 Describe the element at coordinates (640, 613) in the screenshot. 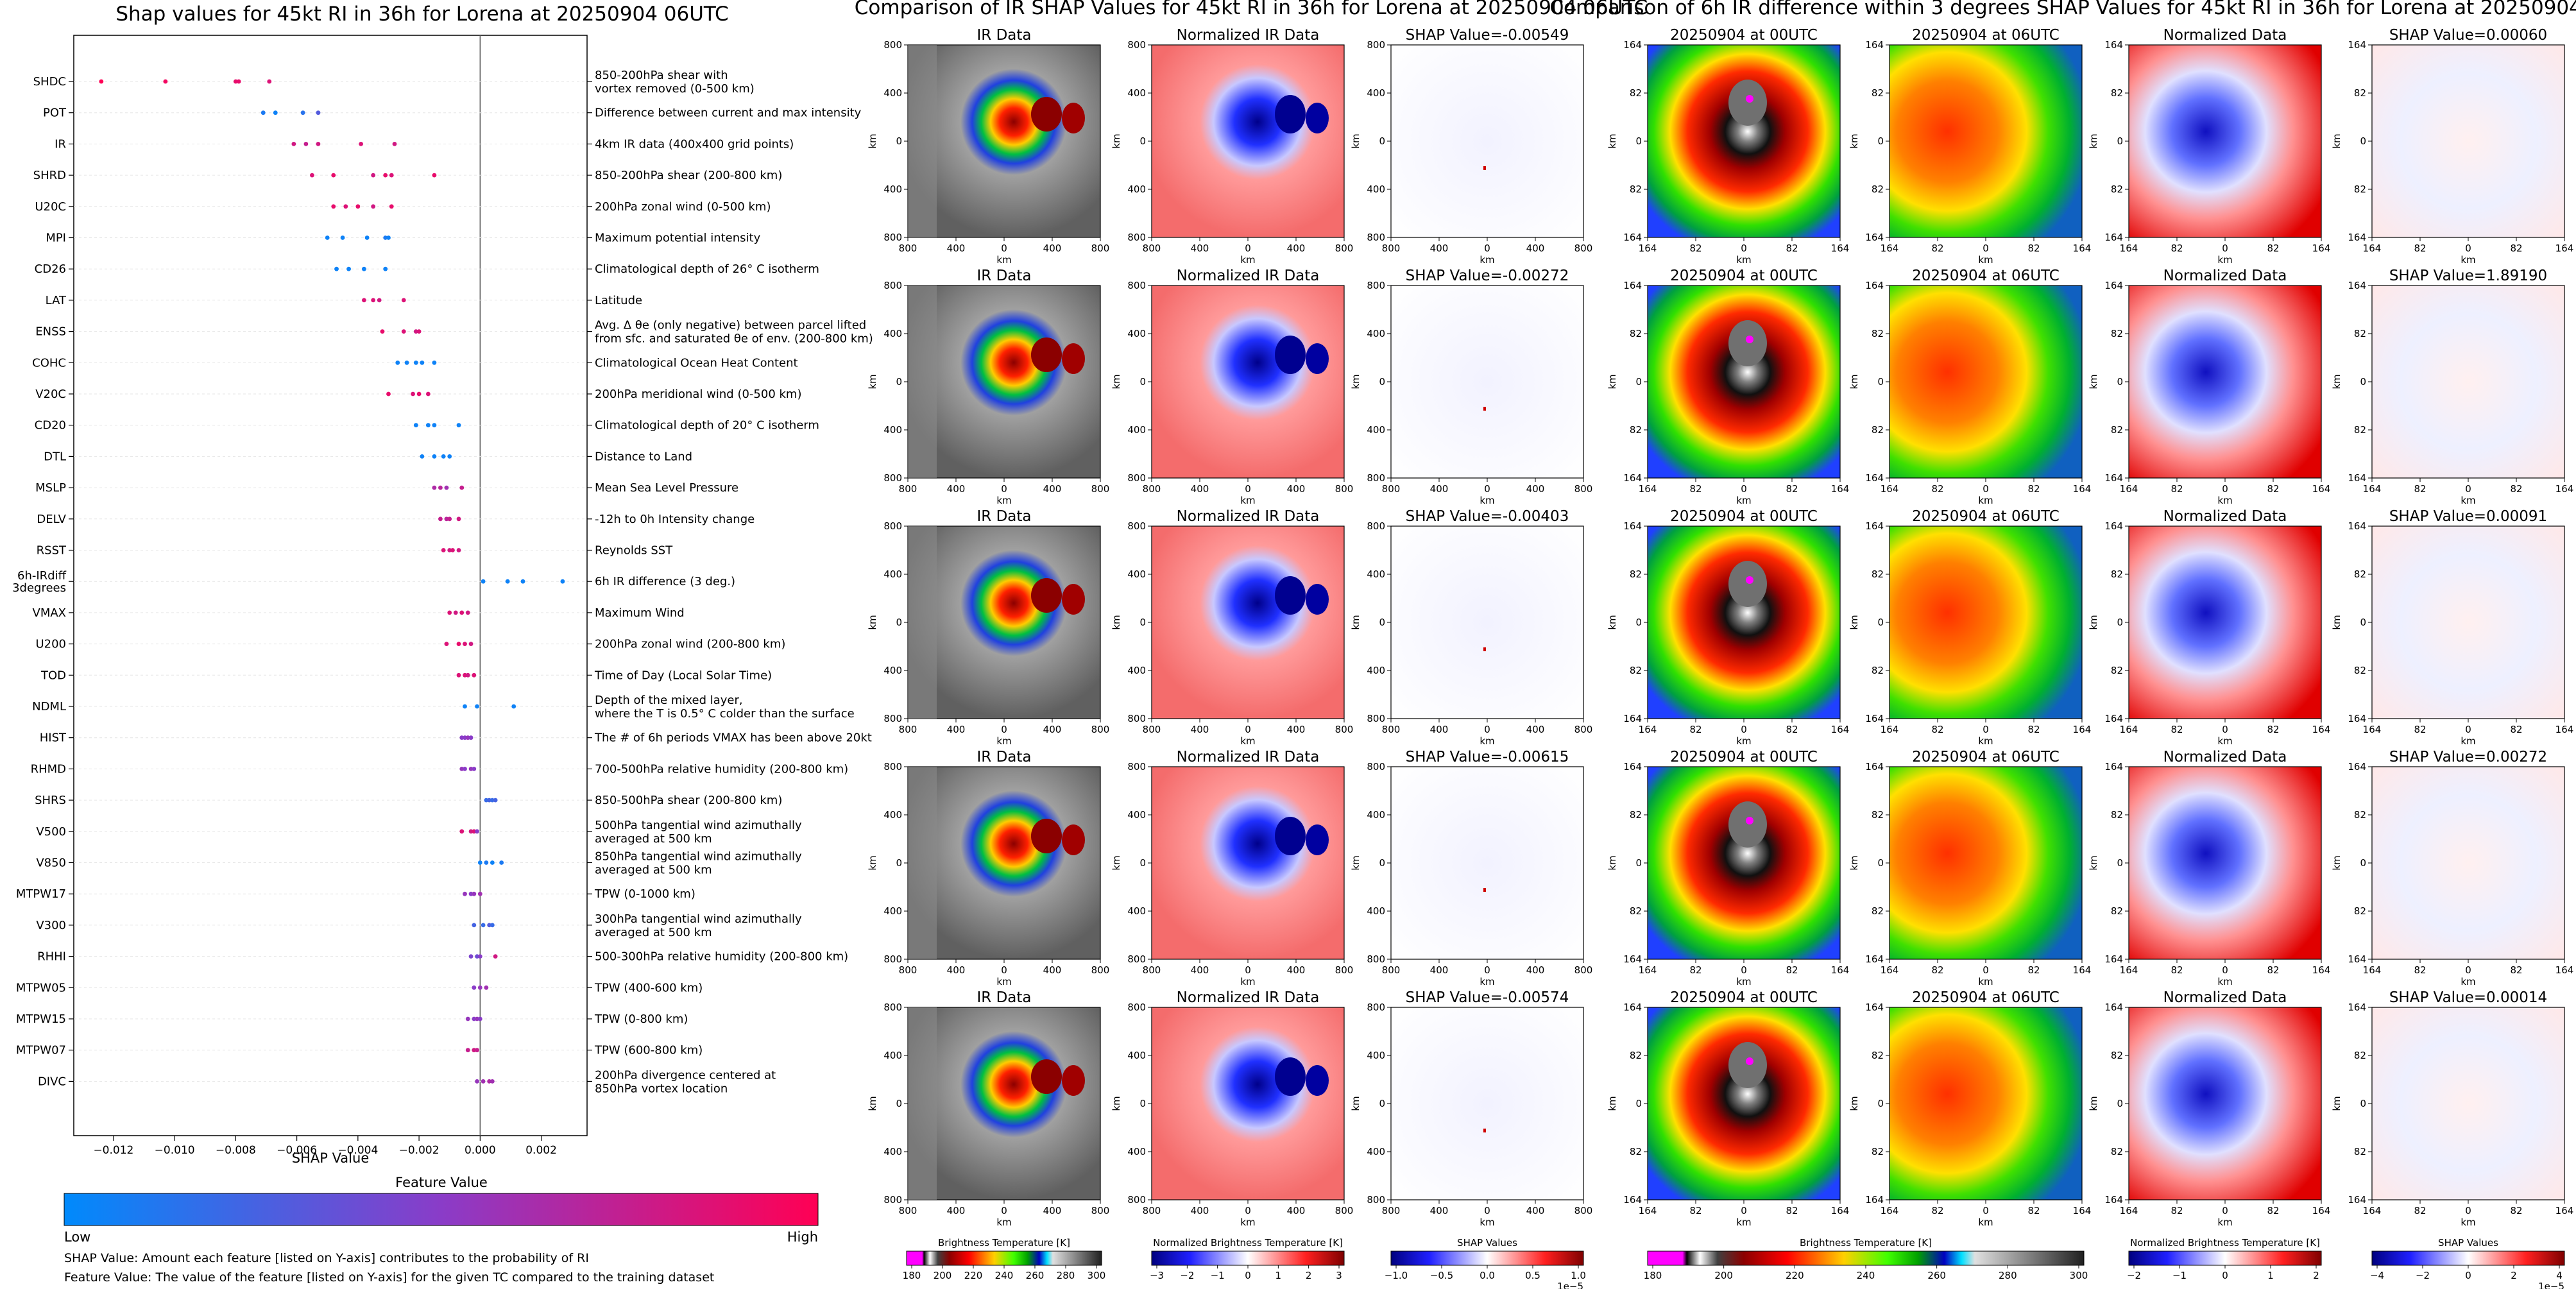

I see `feature-description: Maximum Wind` at that location.